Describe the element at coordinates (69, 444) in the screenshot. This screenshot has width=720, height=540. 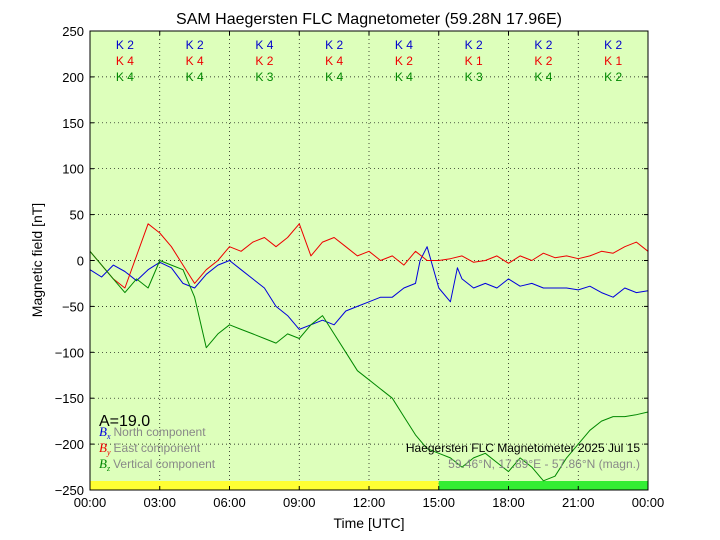
I see `y-tick-label: −200` at that location.